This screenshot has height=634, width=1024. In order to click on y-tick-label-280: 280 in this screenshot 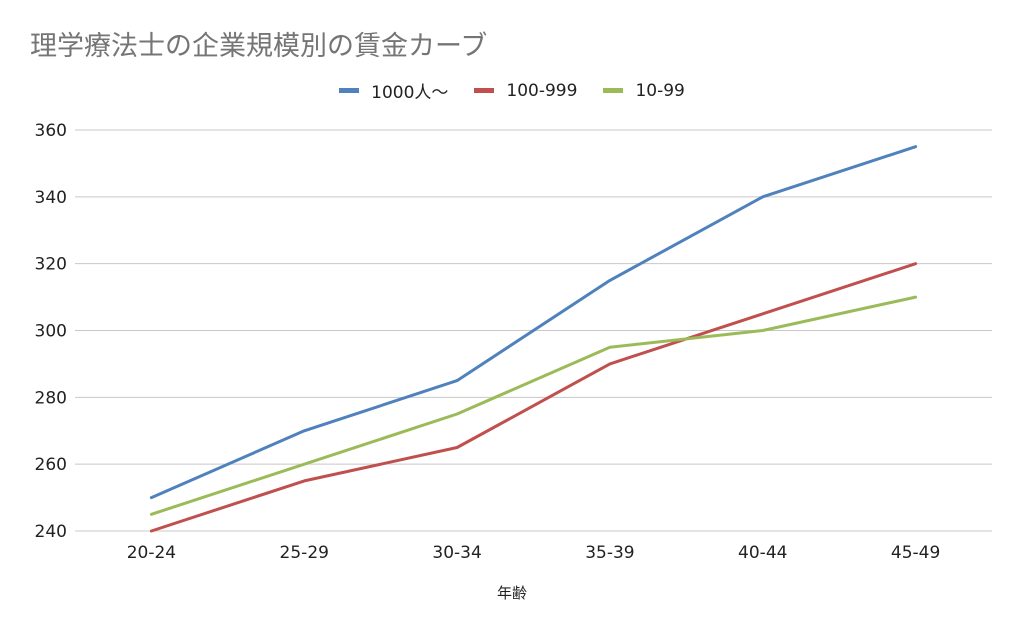, I will do `click(51, 398)`.